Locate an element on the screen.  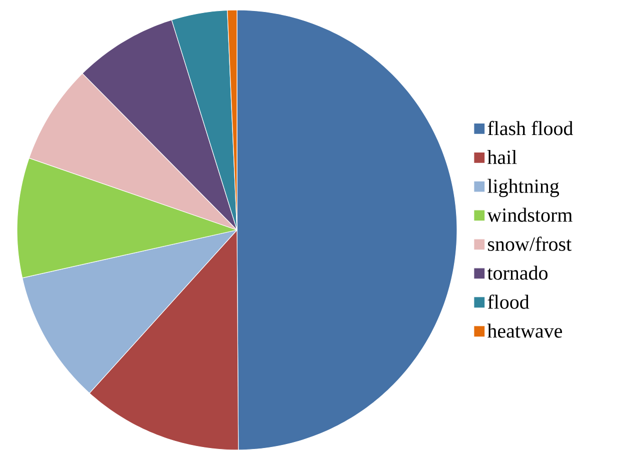
legend-label: hail is located at coordinates (502, 157).